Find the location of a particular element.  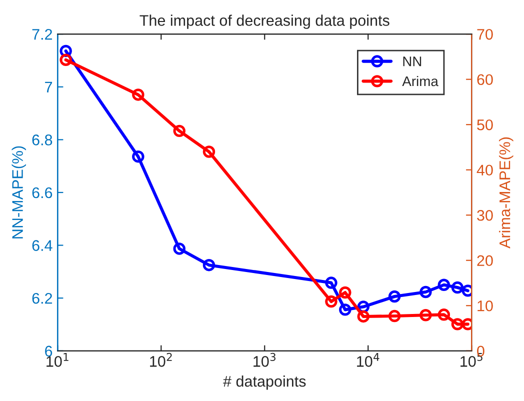

x-tick-label: 10$^{4}$ is located at coordinates (368, 360).